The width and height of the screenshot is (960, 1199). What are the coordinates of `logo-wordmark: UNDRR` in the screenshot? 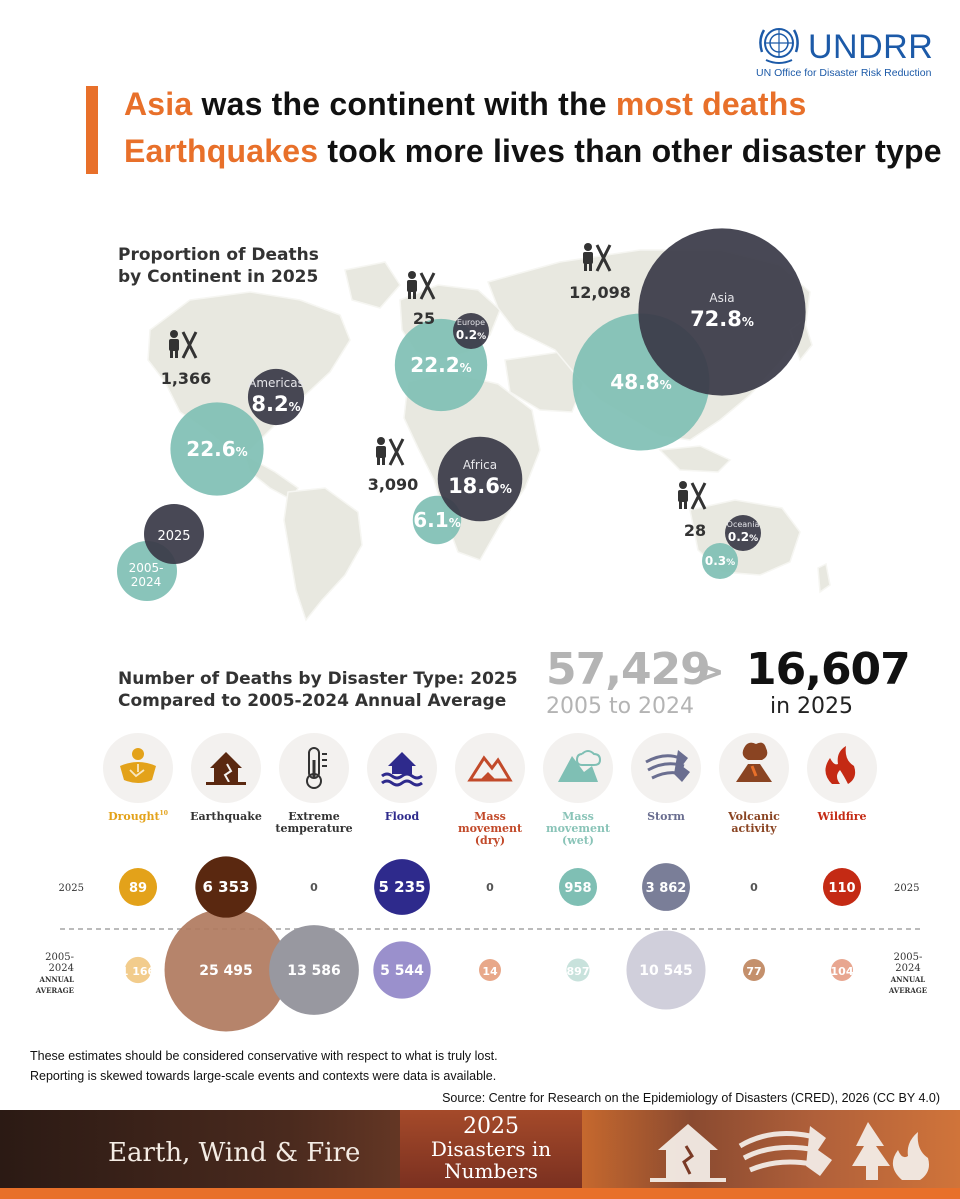 It's located at (871, 47).